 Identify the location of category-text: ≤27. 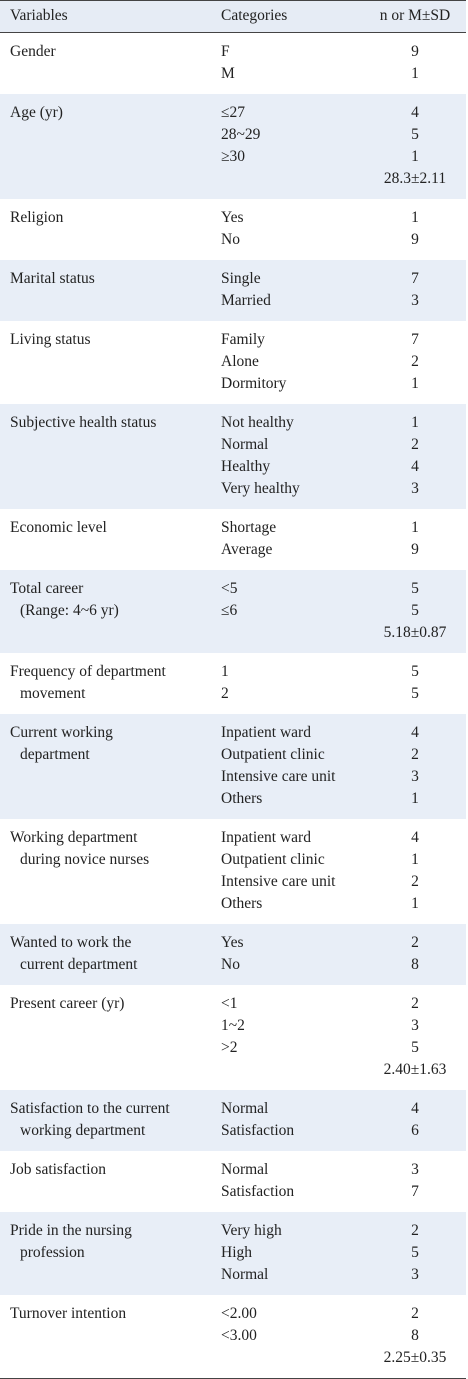
(233, 112).